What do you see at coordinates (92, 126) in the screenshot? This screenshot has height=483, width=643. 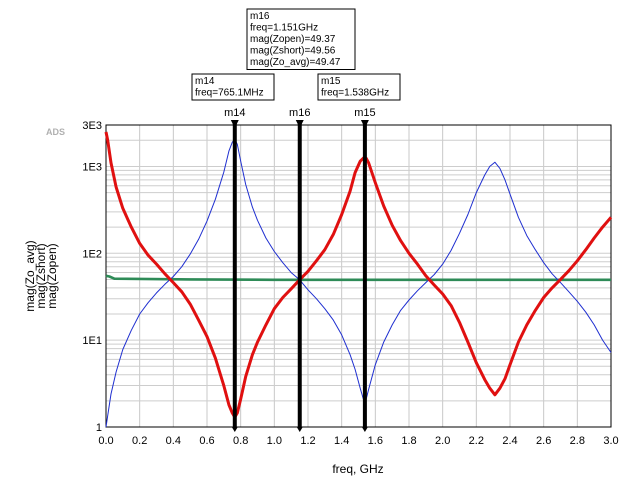 I see `y-tick-label: 3E3` at bounding box center [92, 126].